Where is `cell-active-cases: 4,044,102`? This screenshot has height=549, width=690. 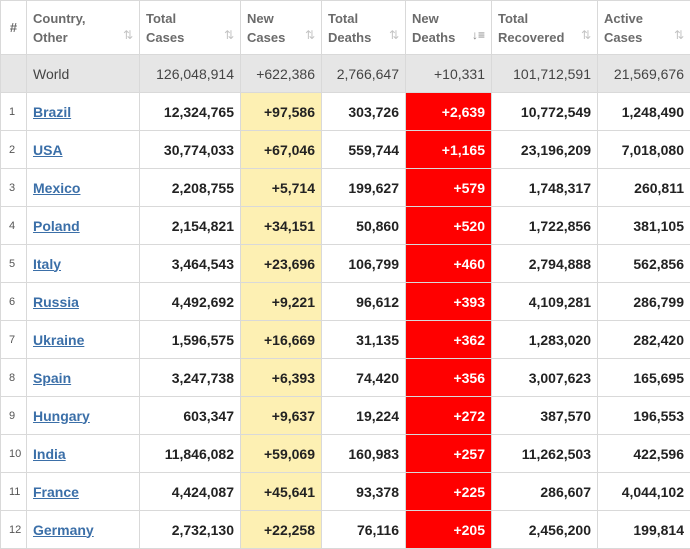
cell-active-cases: 4,044,102 is located at coordinates (644, 492).